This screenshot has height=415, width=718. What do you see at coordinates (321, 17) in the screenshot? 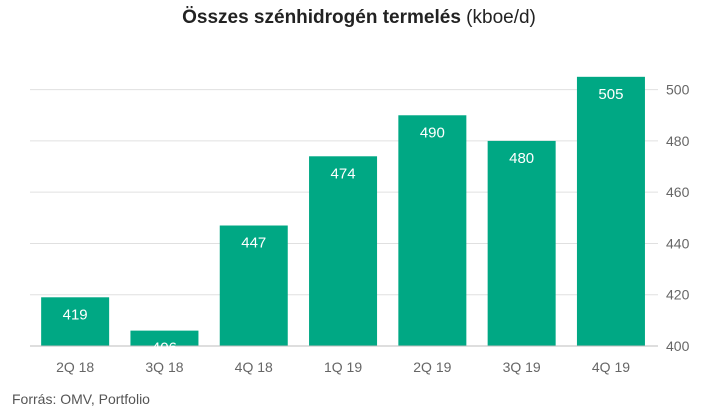
I see `chart-title-main: Összes szénhidrogén termelés` at bounding box center [321, 17].